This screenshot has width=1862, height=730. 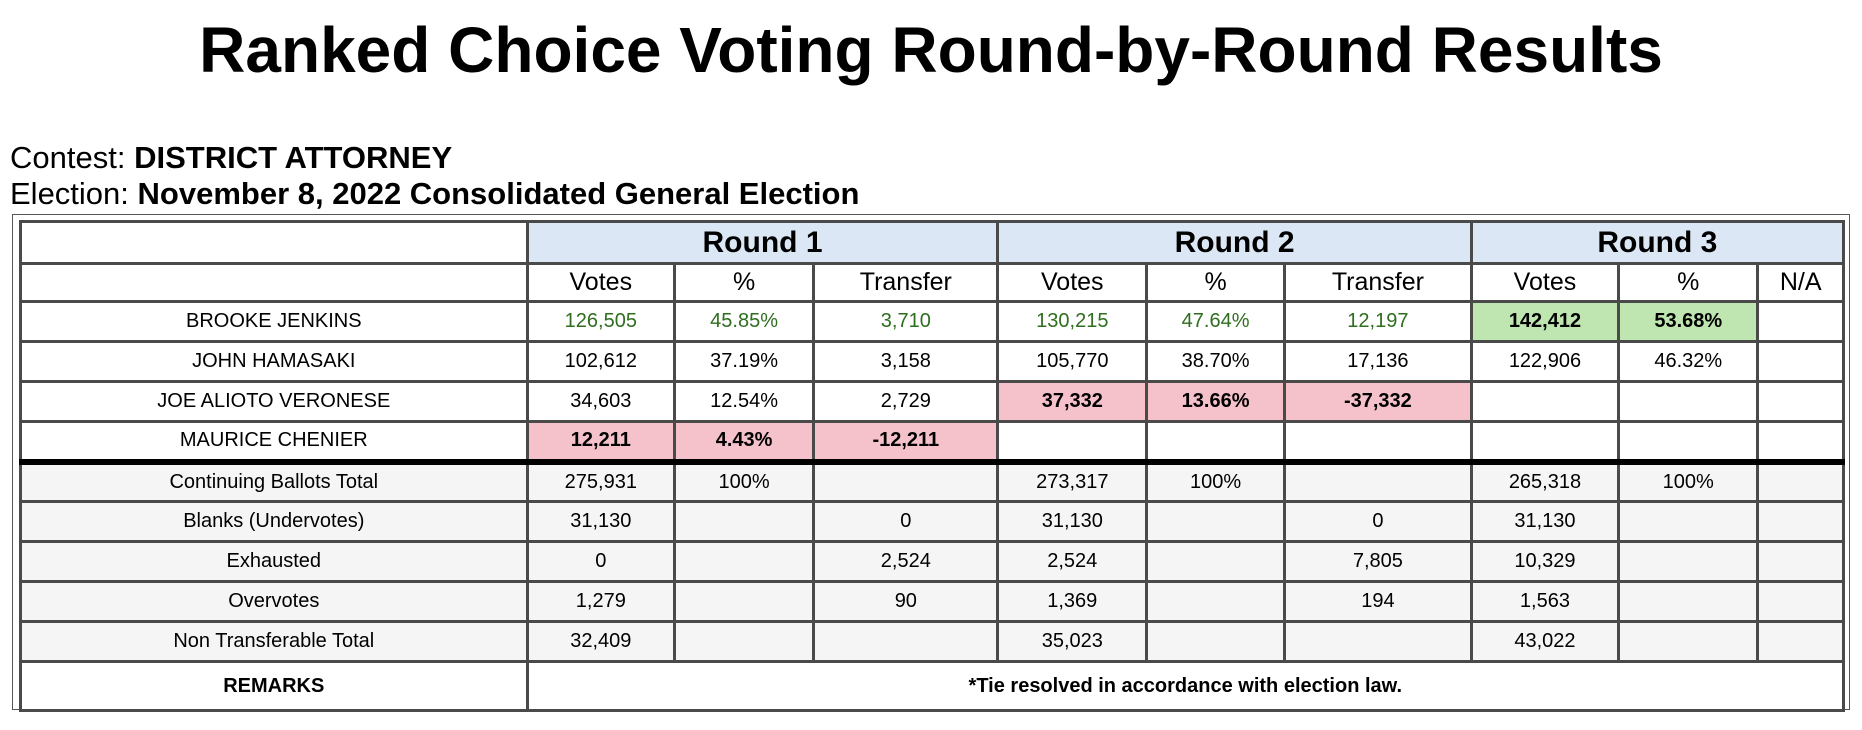 What do you see at coordinates (1545, 361) in the screenshot?
I see `r3-votes: 122,906` at bounding box center [1545, 361].